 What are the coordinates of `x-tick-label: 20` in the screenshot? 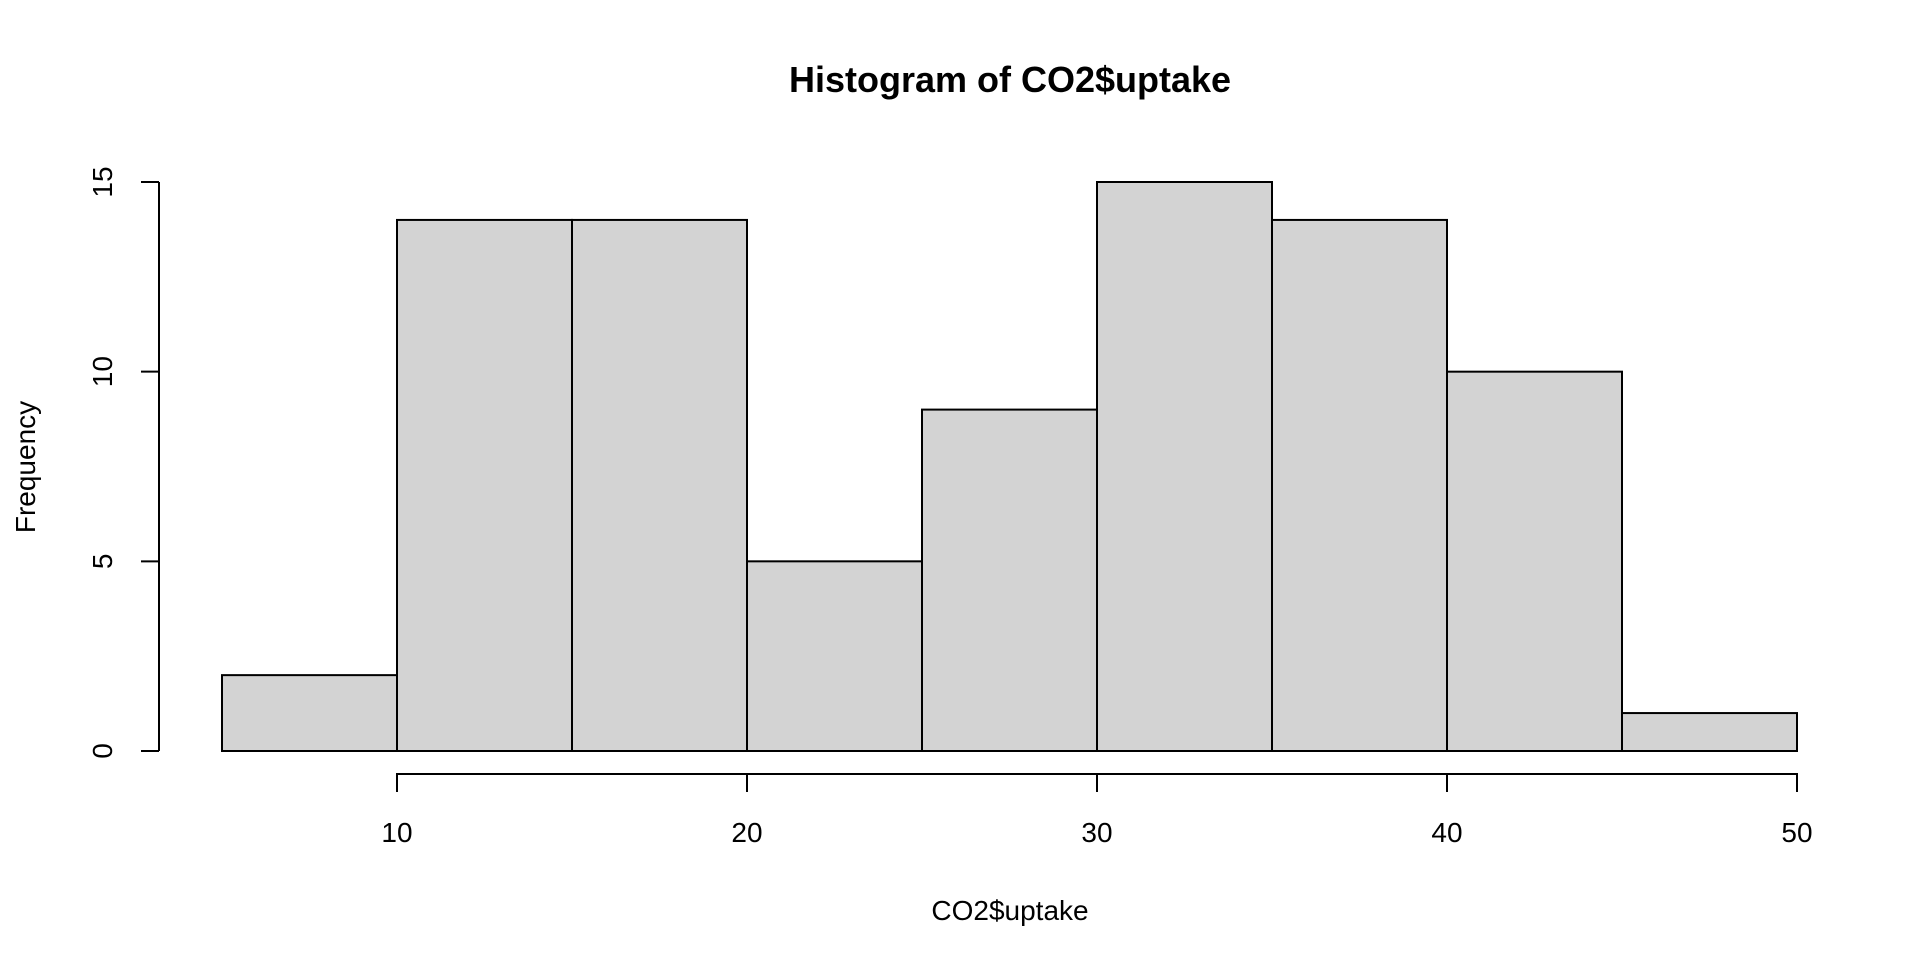 It's located at (746, 832).